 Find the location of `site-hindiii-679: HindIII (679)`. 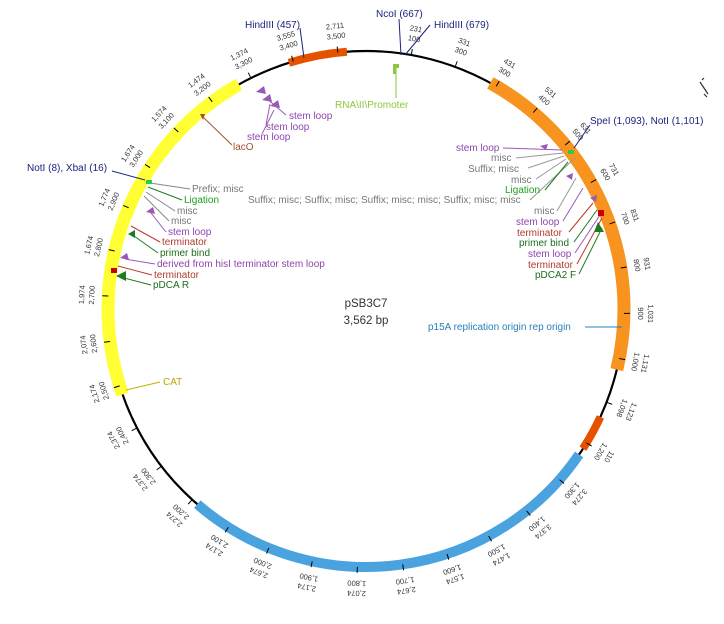

site-hindiii-679: HindIII (679) is located at coordinates (461, 25).